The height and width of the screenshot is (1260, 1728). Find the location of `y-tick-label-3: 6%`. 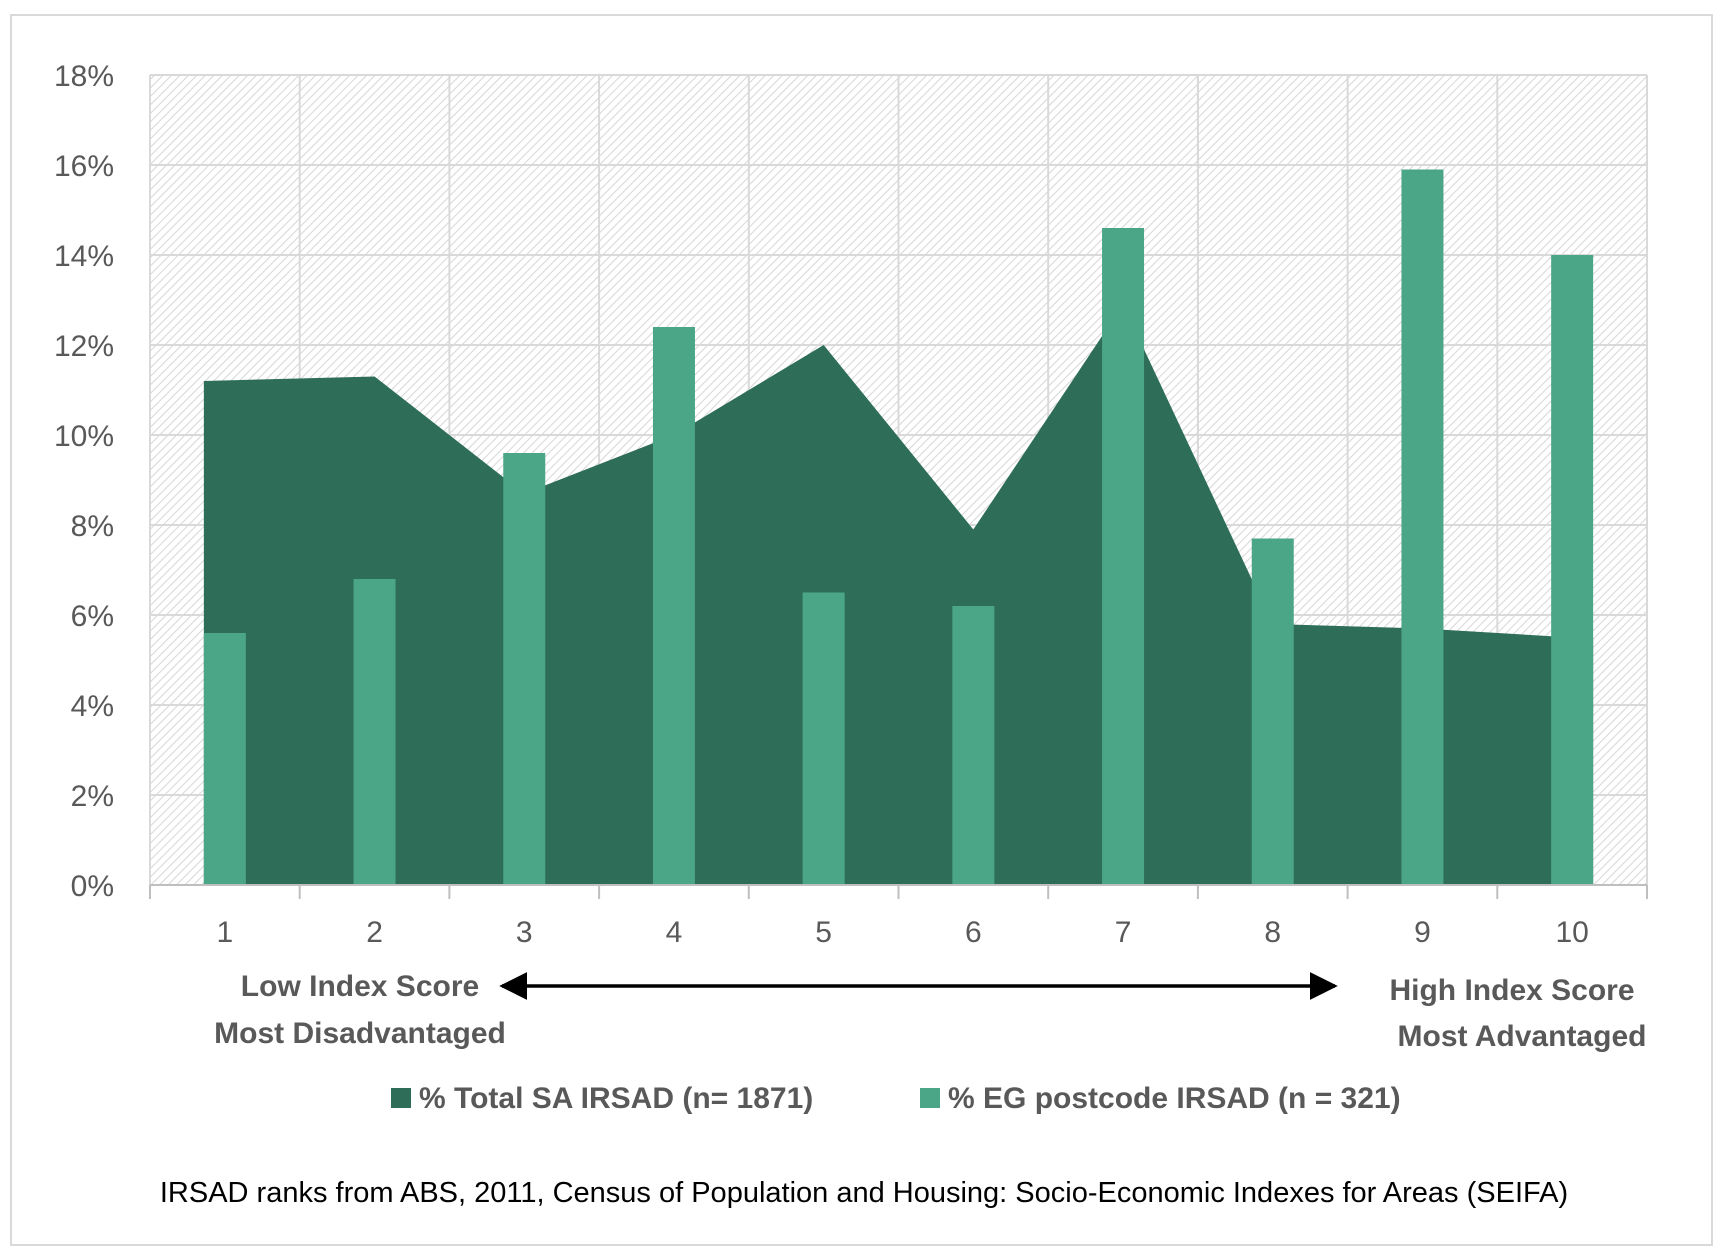

y-tick-label-3: 6% is located at coordinates (92, 616).